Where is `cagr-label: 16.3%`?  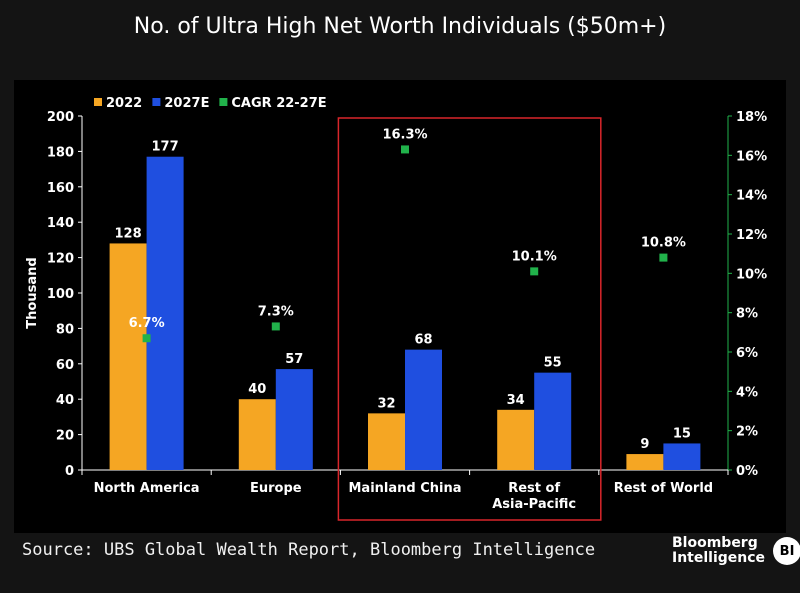
cagr-label: 16.3% is located at coordinates (404, 134).